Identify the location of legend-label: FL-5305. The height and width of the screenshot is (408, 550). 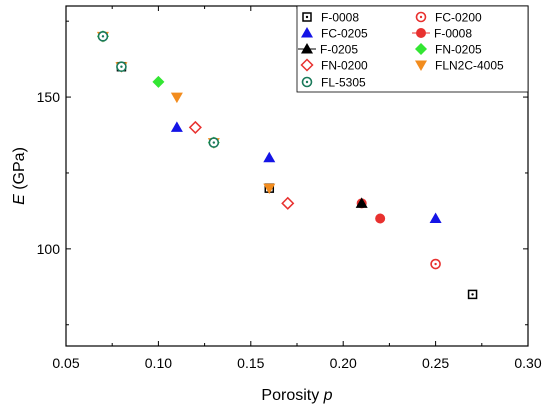
(343, 83).